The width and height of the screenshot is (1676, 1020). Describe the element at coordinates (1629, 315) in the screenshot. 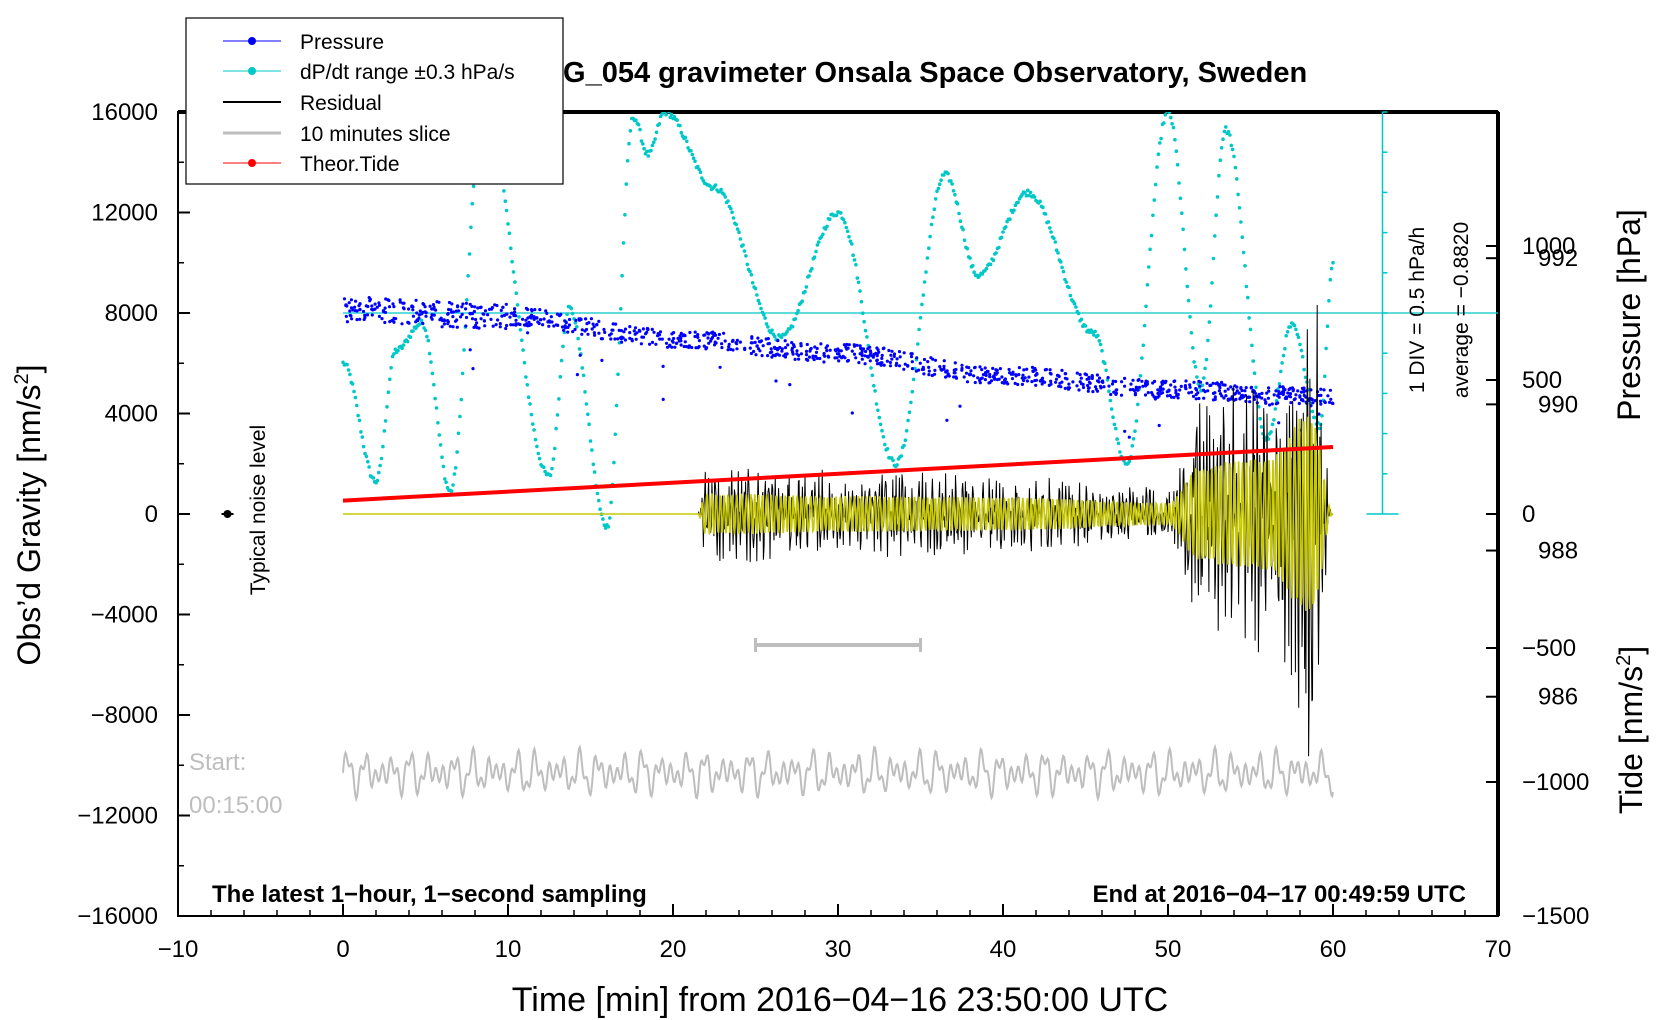

I see `y-axis-pressure-label: Pressure [hPa]` at that location.